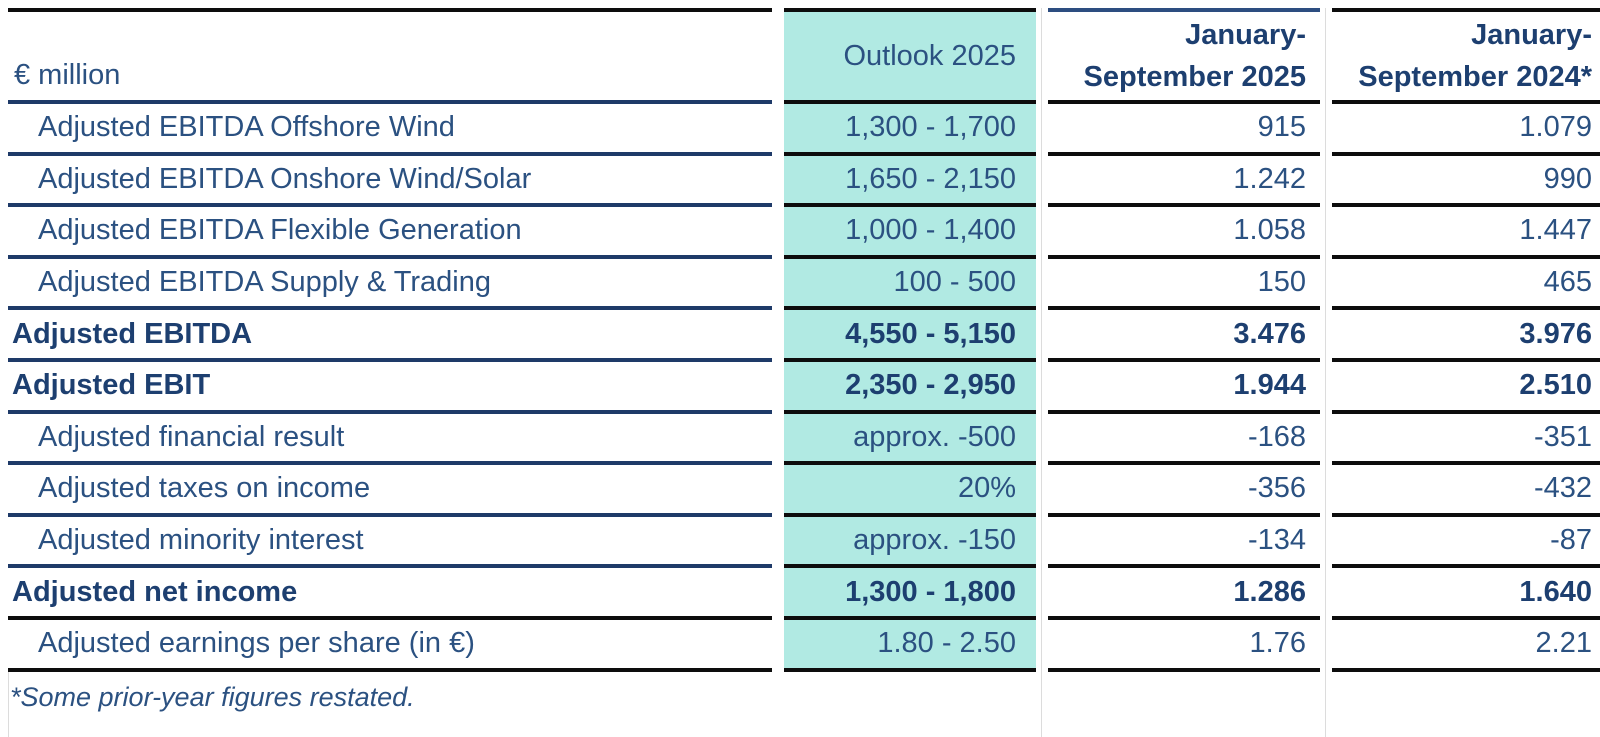 The width and height of the screenshot is (1600, 737). What do you see at coordinates (390, 387) in the screenshot?
I see `row-label-total: Adjusted EBIT` at bounding box center [390, 387].